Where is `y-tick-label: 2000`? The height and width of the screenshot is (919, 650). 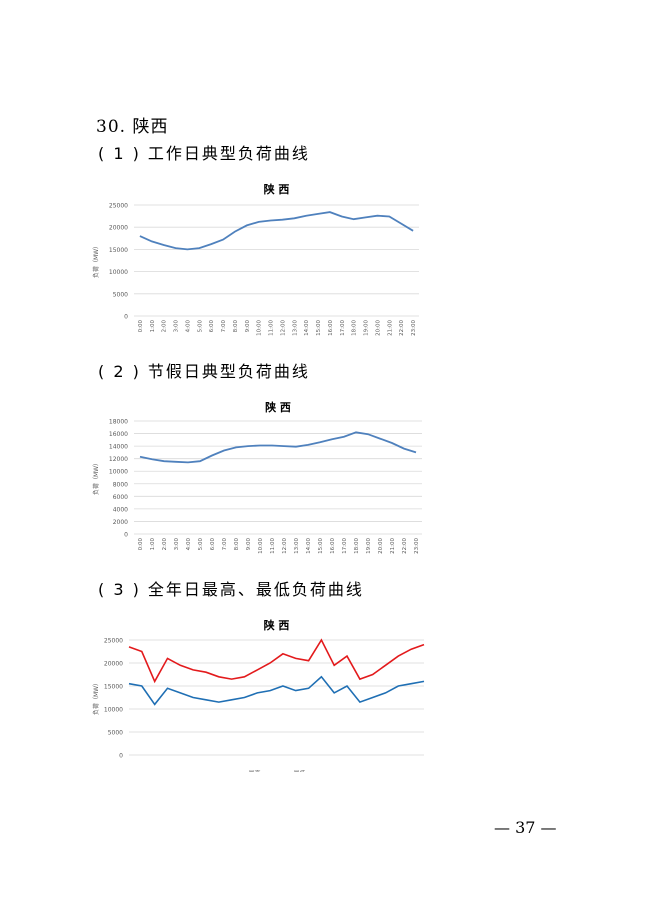
y-tick-label: 2000 is located at coordinates (120, 522).